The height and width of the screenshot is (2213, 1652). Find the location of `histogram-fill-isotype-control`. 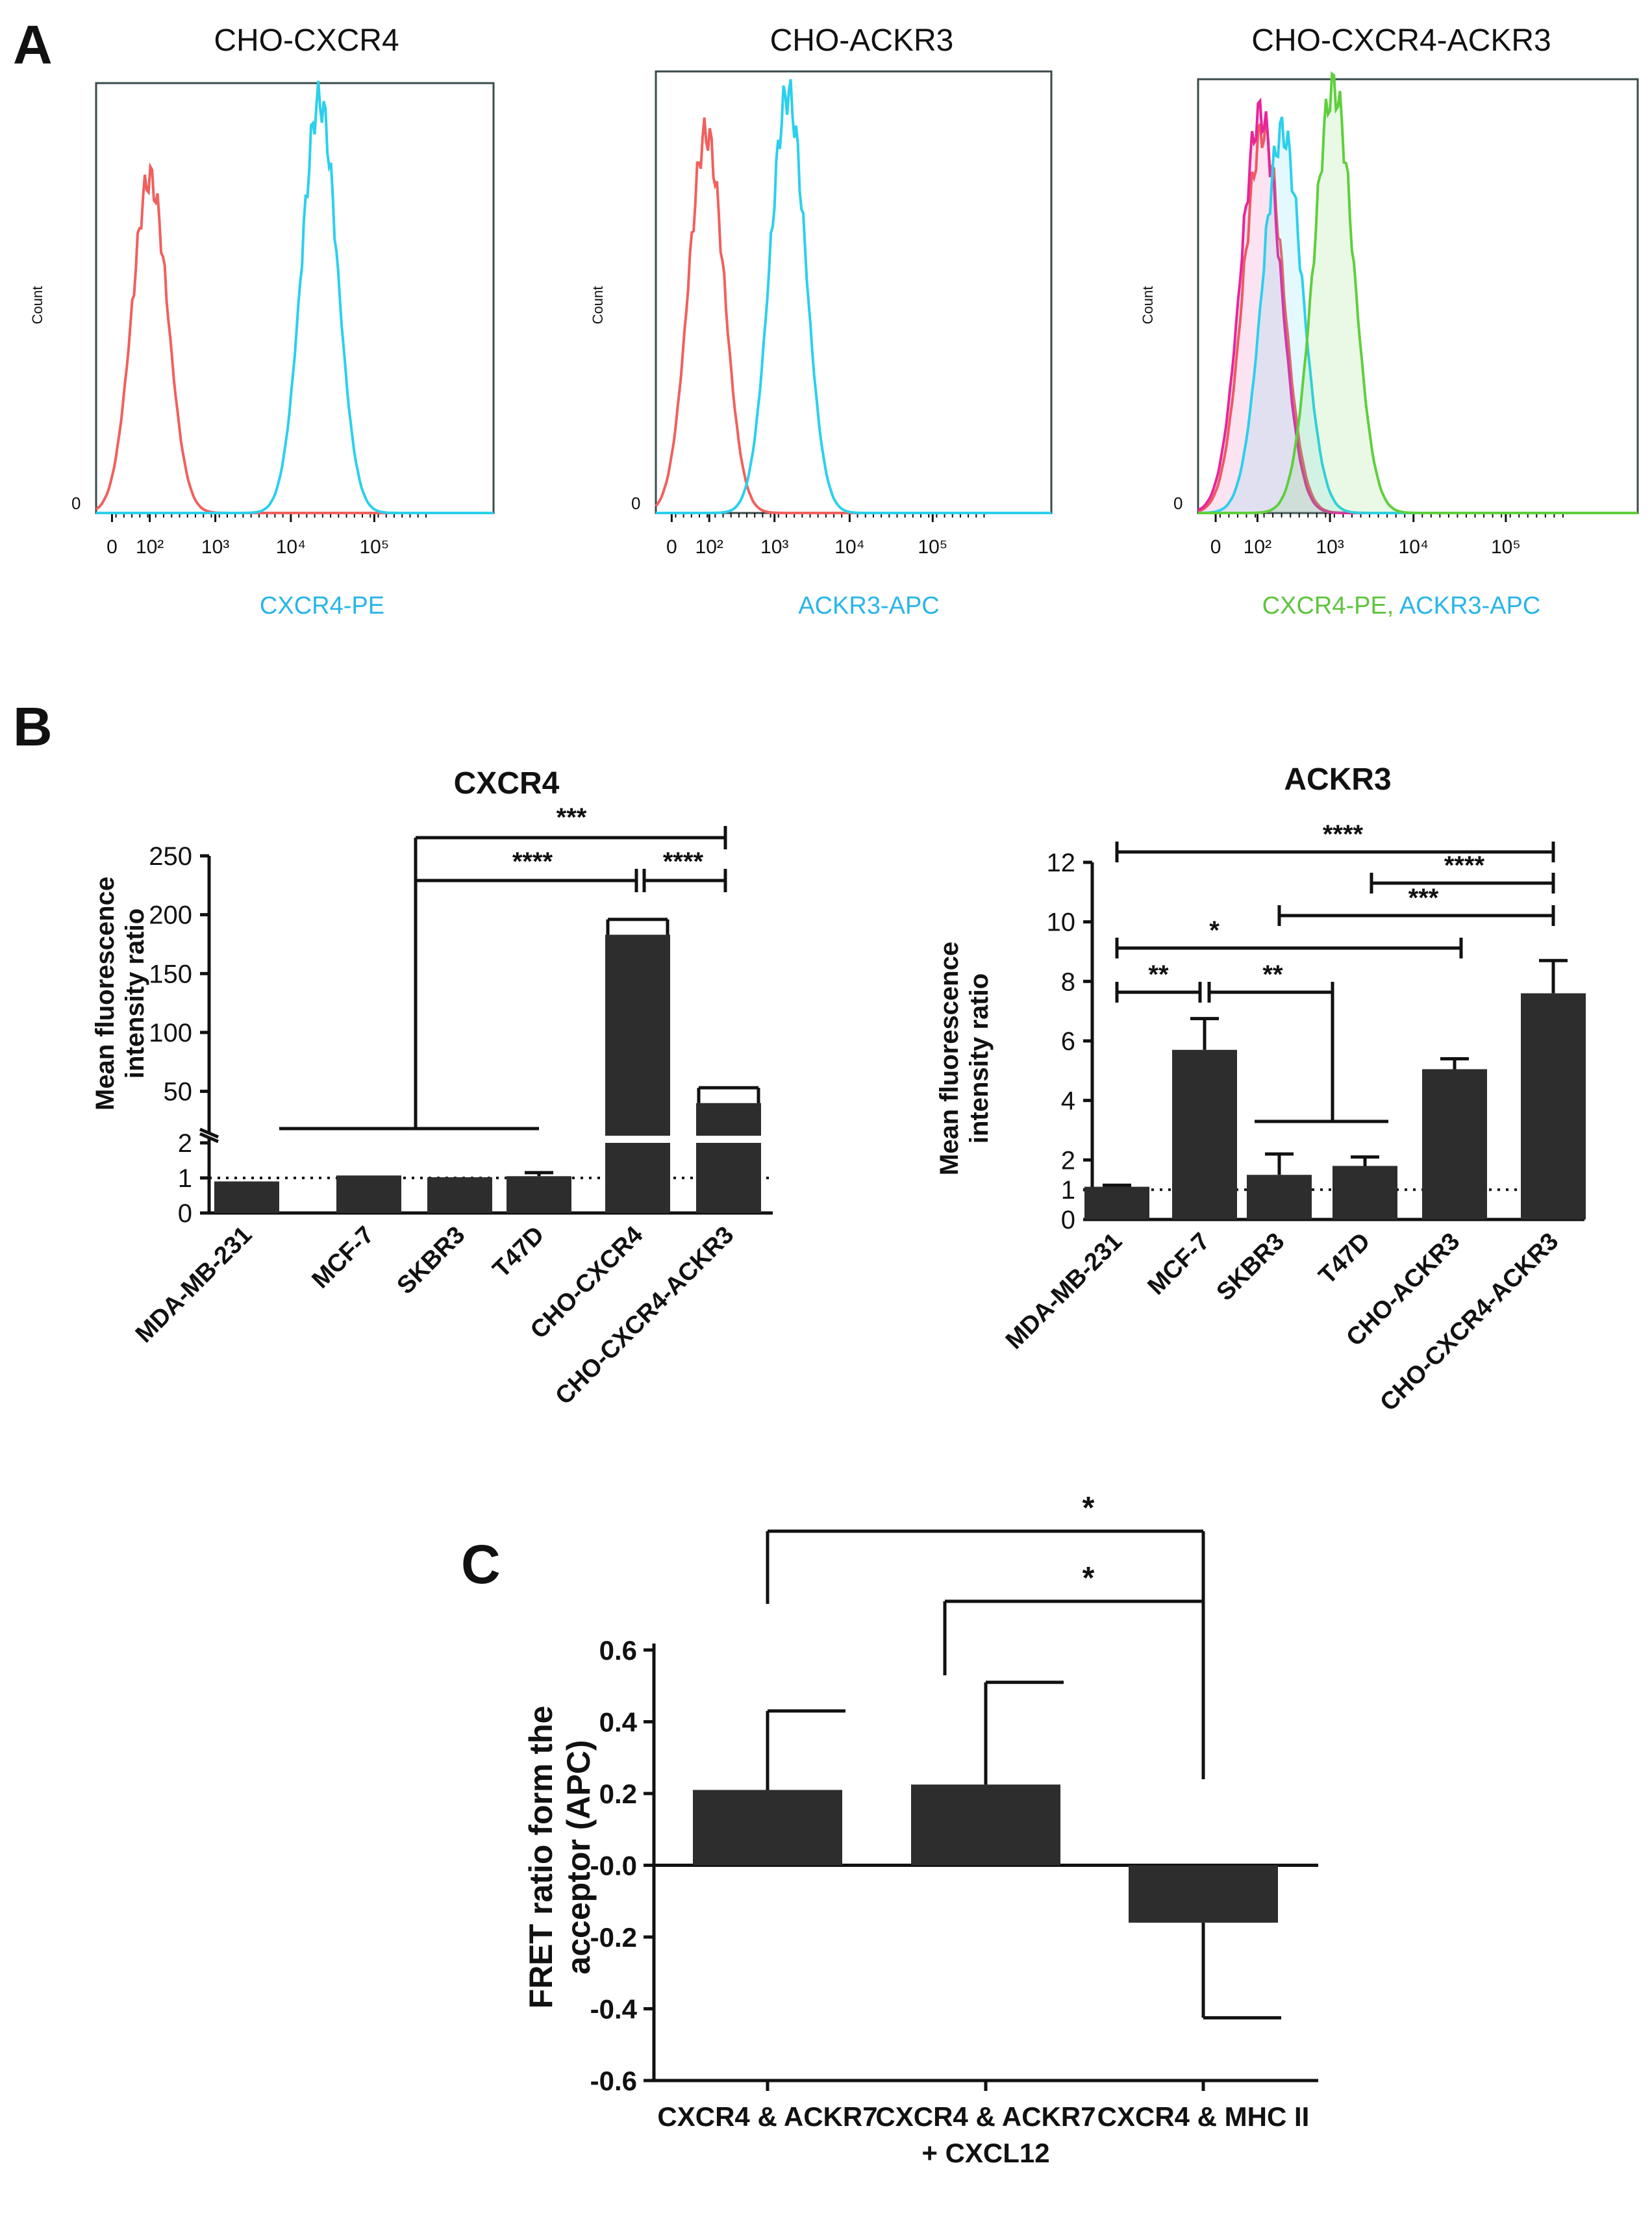

histogram-fill-isotype-control is located at coordinates (1418, 307).